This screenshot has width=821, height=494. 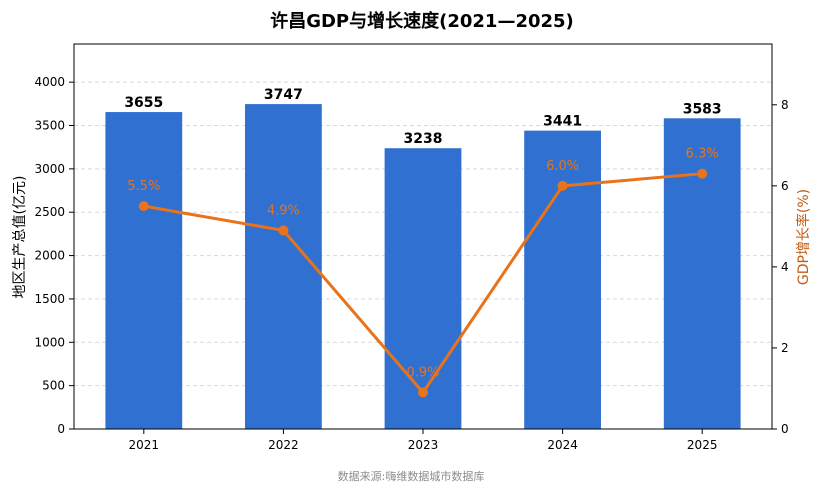 What do you see at coordinates (61, 429) in the screenshot?
I see `y-tick-label-left: 0` at bounding box center [61, 429].